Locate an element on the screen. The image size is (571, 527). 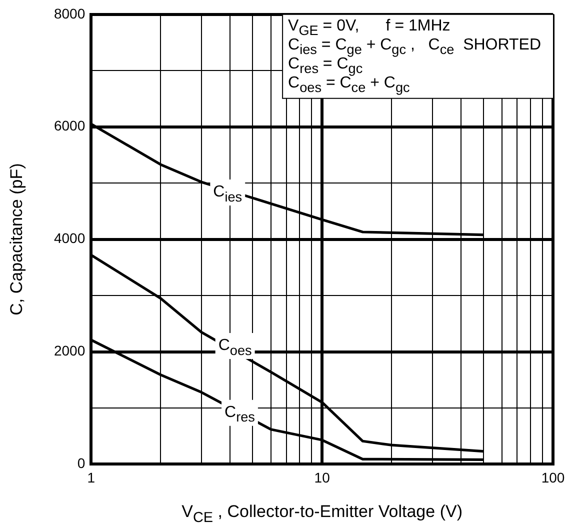
y-tick-label: 8000 is located at coordinates (70, 13).